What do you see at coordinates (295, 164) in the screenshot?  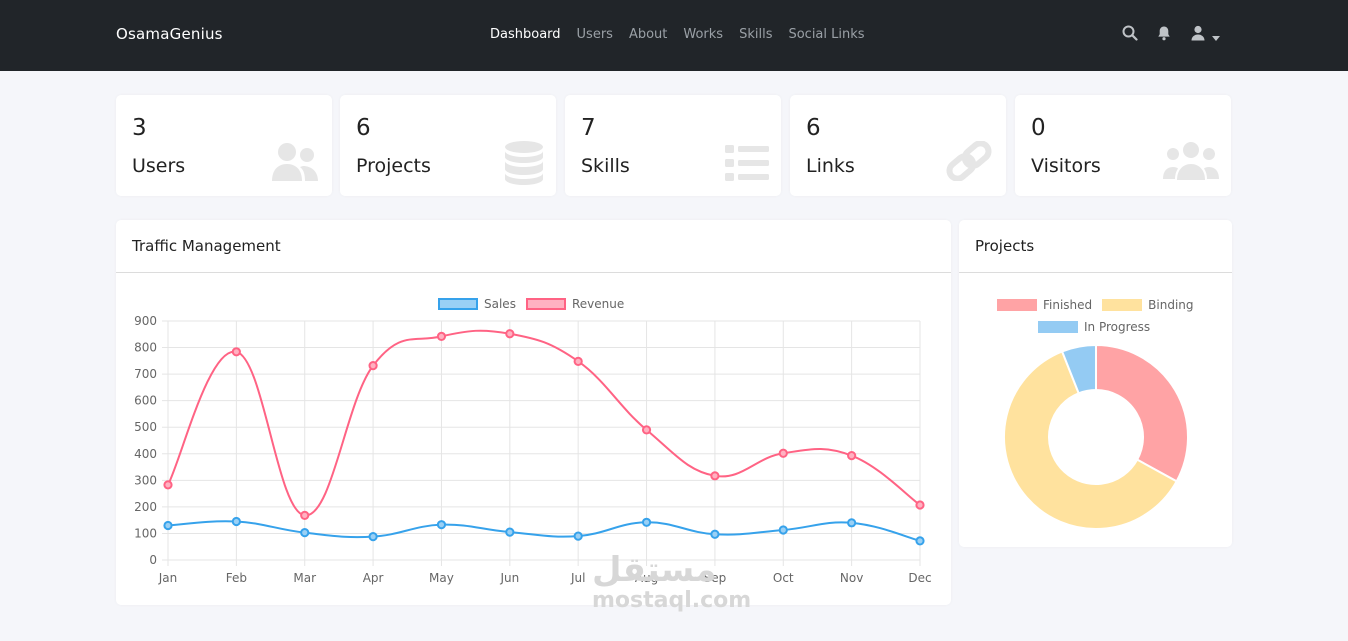 I see `users-icon` at bounding box center [295, 164].